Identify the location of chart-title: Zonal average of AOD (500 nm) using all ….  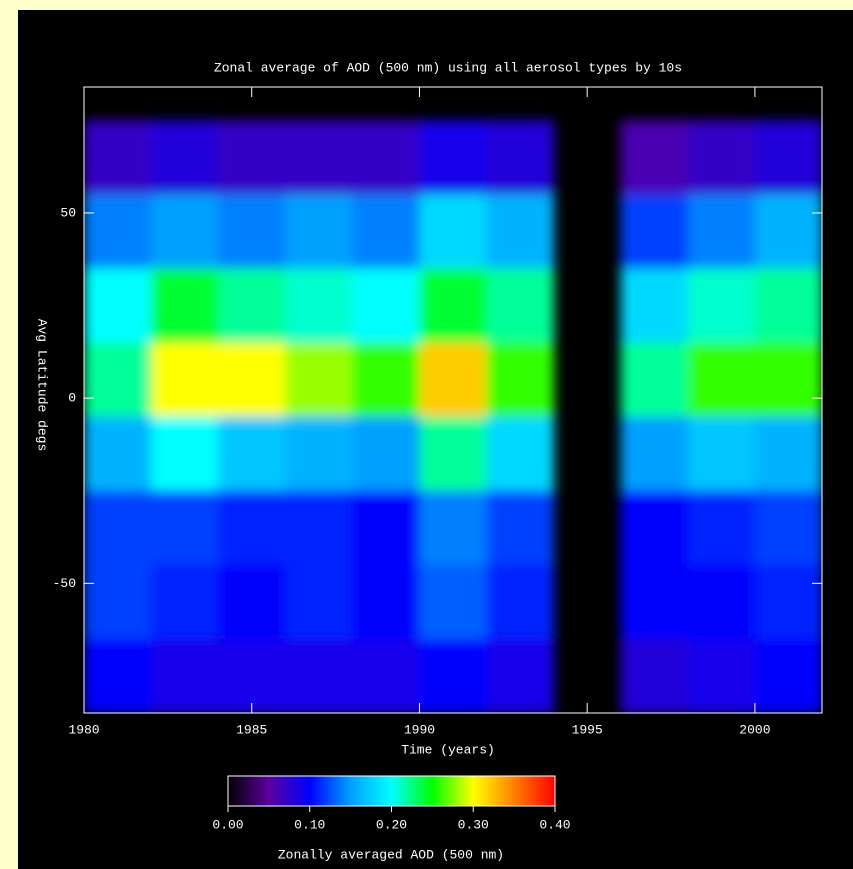
(448, 67).